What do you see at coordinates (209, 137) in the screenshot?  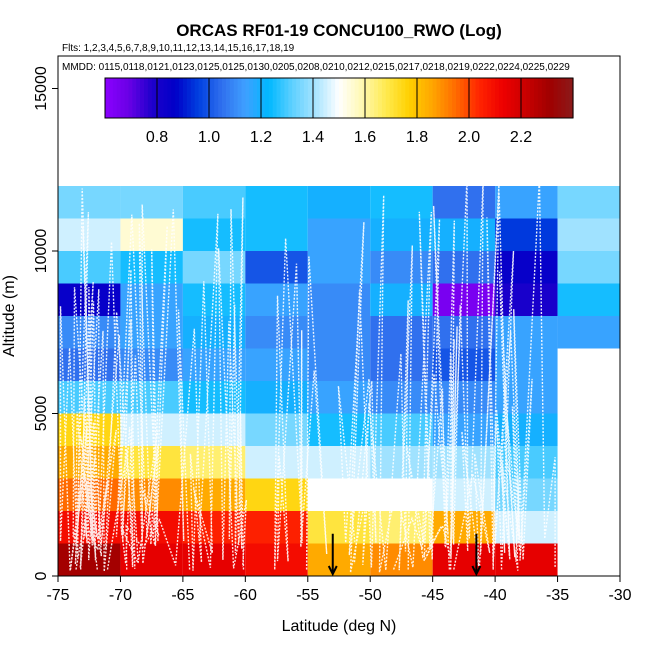 I see `colorbar-tick-label: 1.0` at bounding box center [209, 137].